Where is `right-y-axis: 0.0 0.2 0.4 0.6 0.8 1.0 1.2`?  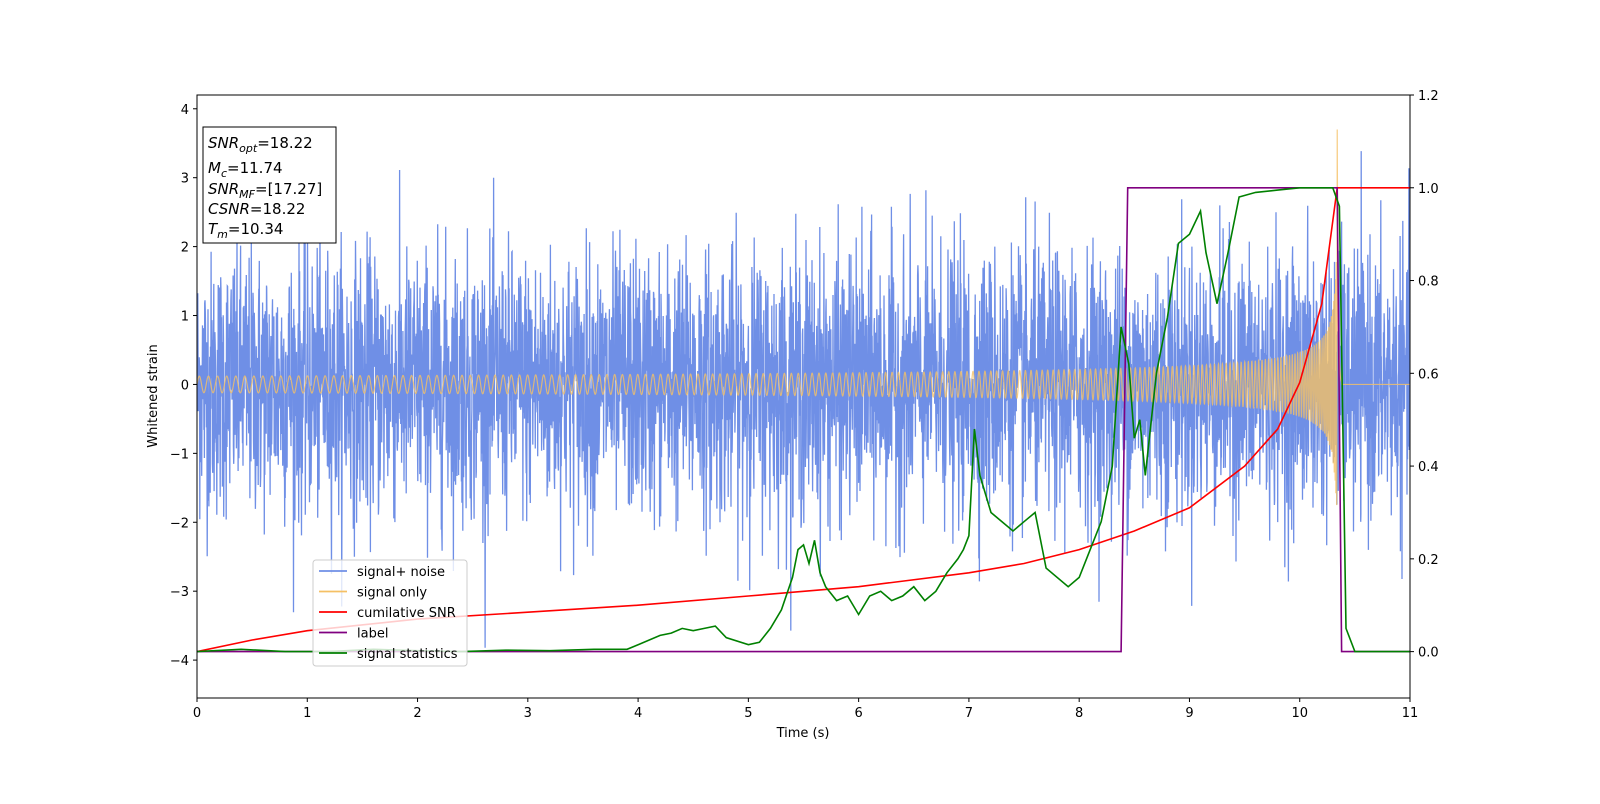 right-y-axis: 0.0 0.2 0.4 0.6 0.8 1.0 1.2 is located at coordinates (1424, 375).